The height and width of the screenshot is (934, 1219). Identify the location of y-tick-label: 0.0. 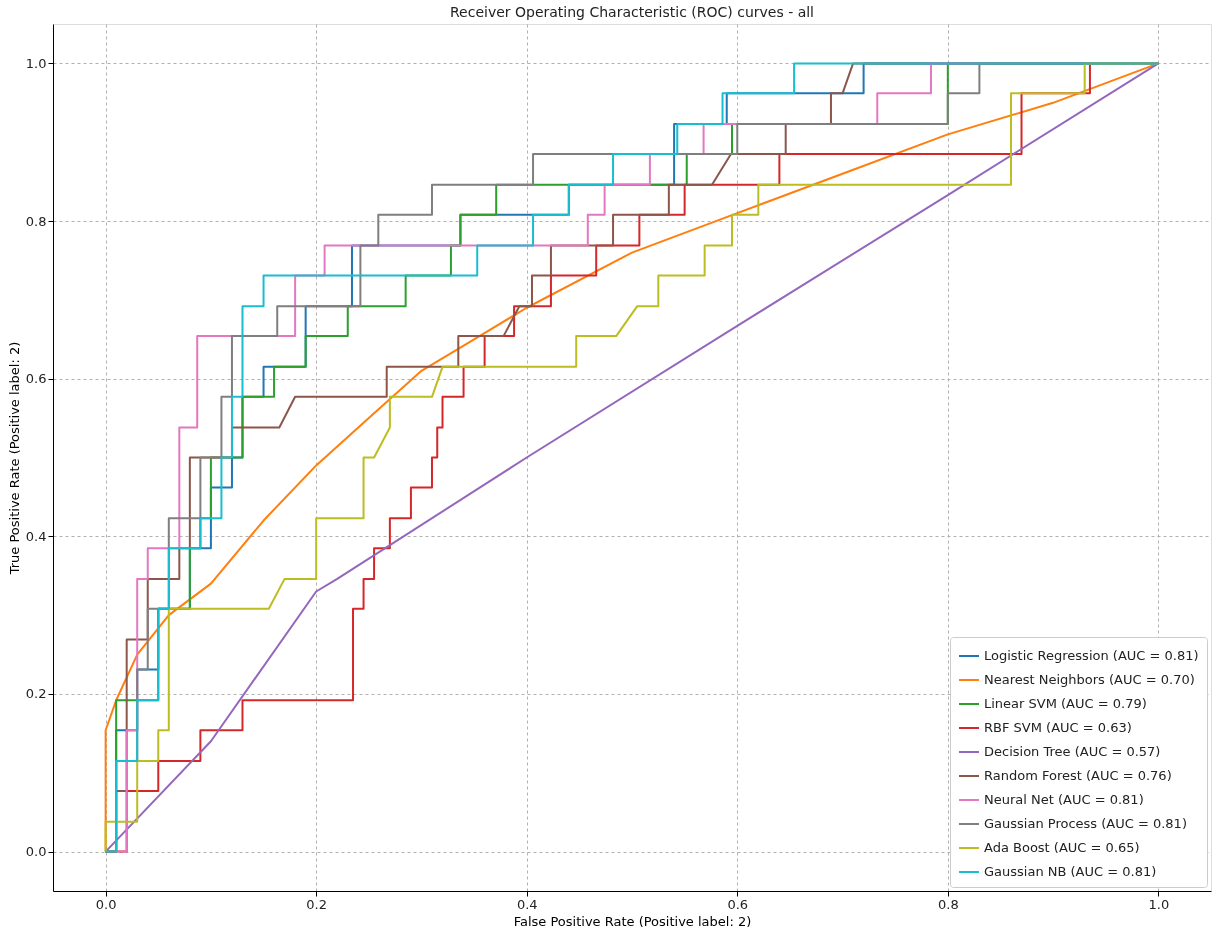
(36, 852).